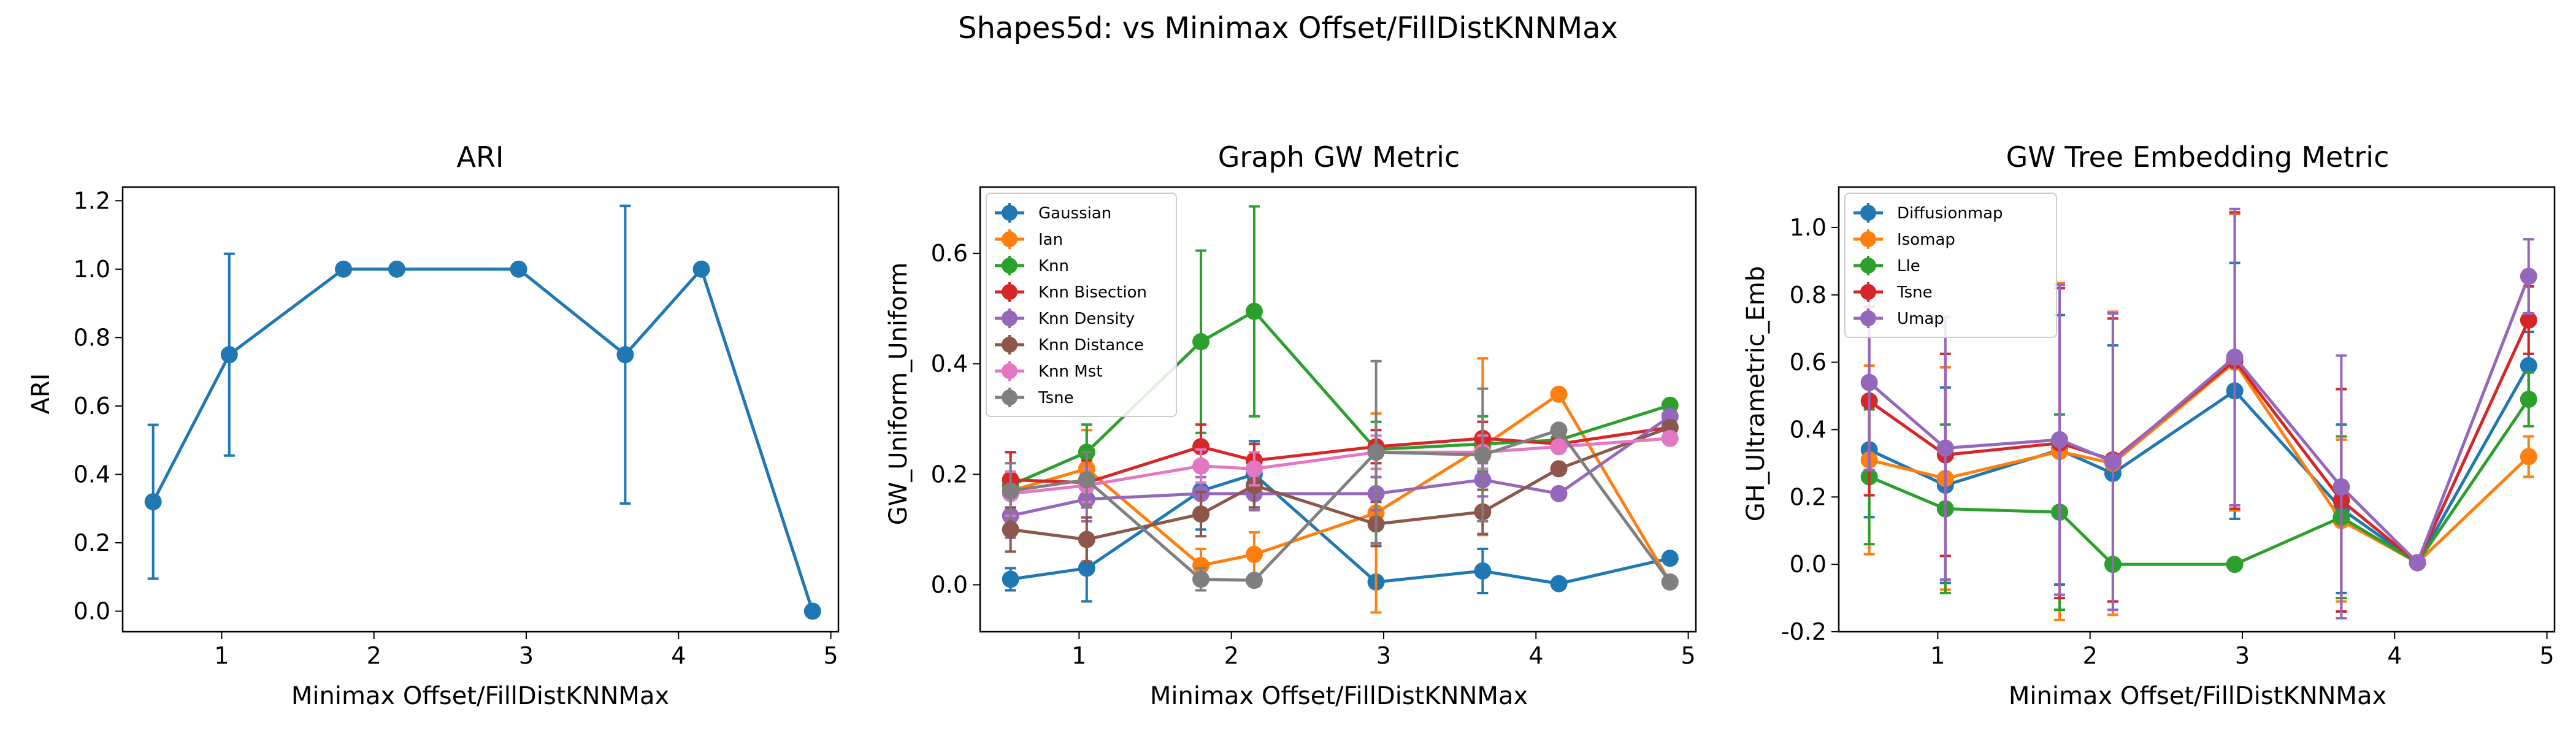  I want to click on legend-label: Knn Density, so click(1086, 319).